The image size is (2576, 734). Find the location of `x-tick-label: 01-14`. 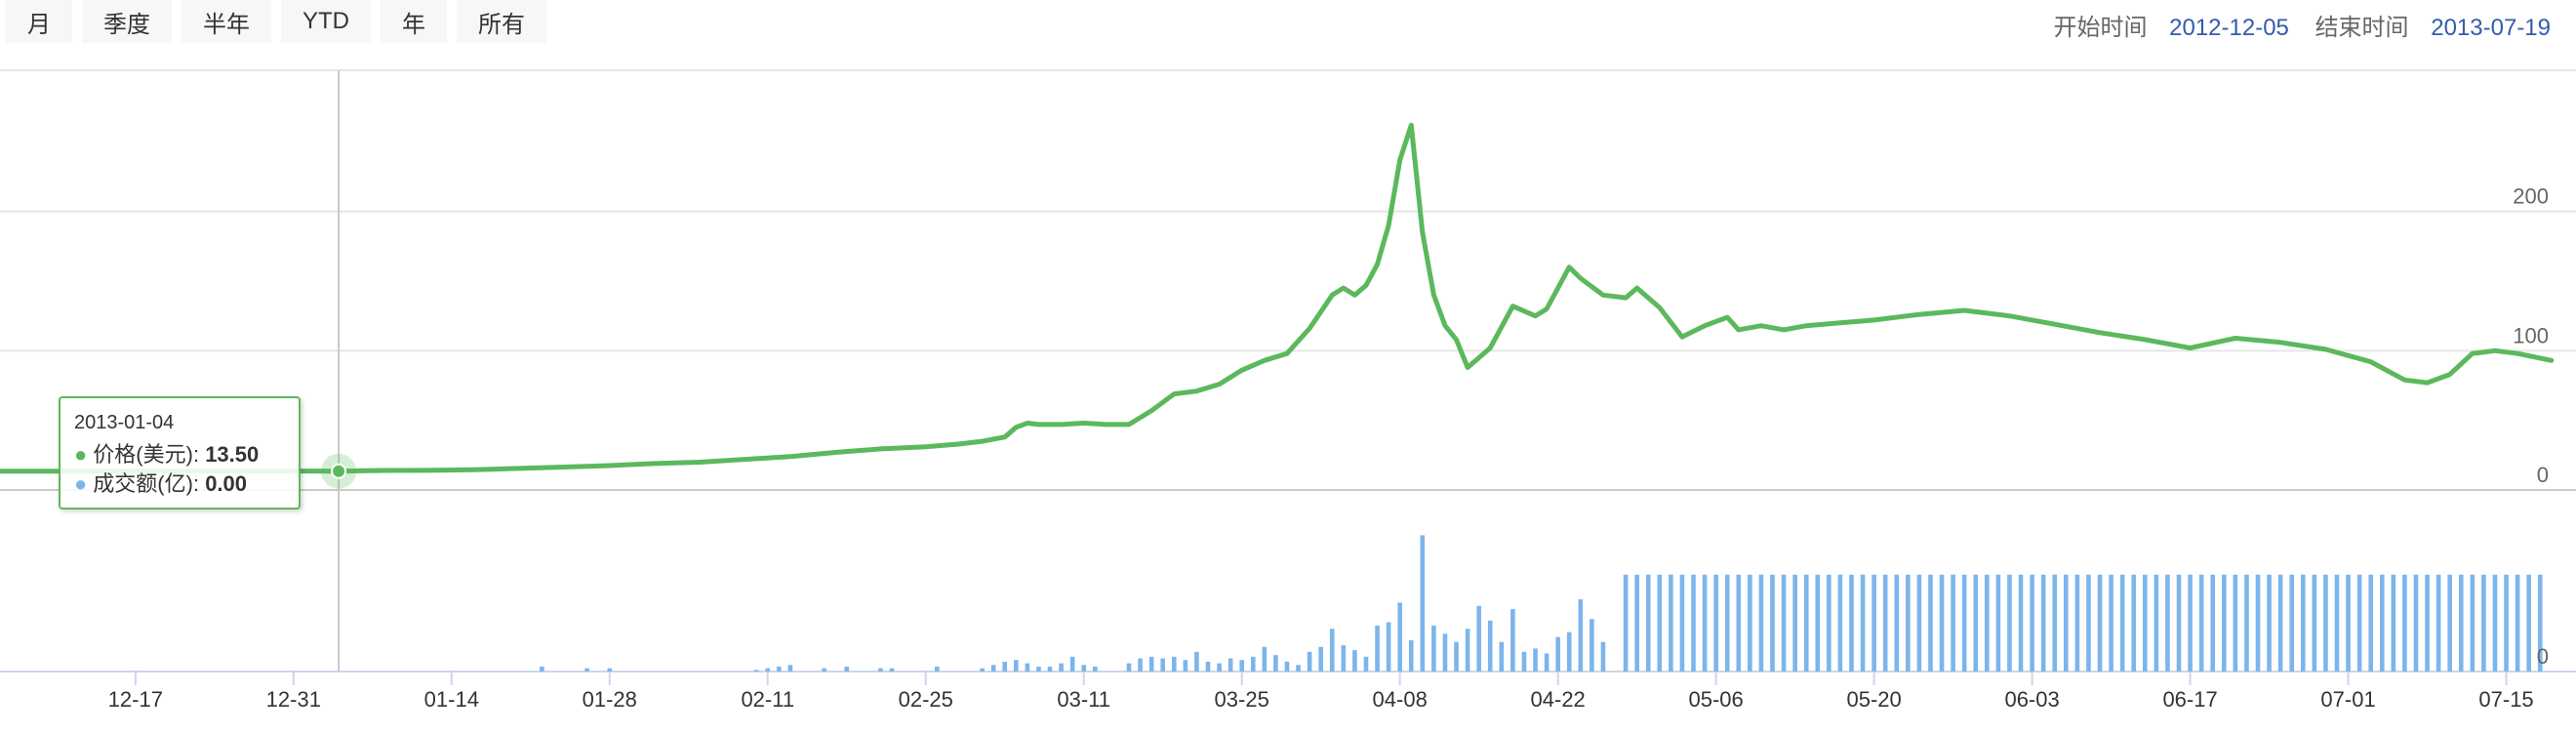

x-tick-label: 01-14 is located at coordinates (451, 700).